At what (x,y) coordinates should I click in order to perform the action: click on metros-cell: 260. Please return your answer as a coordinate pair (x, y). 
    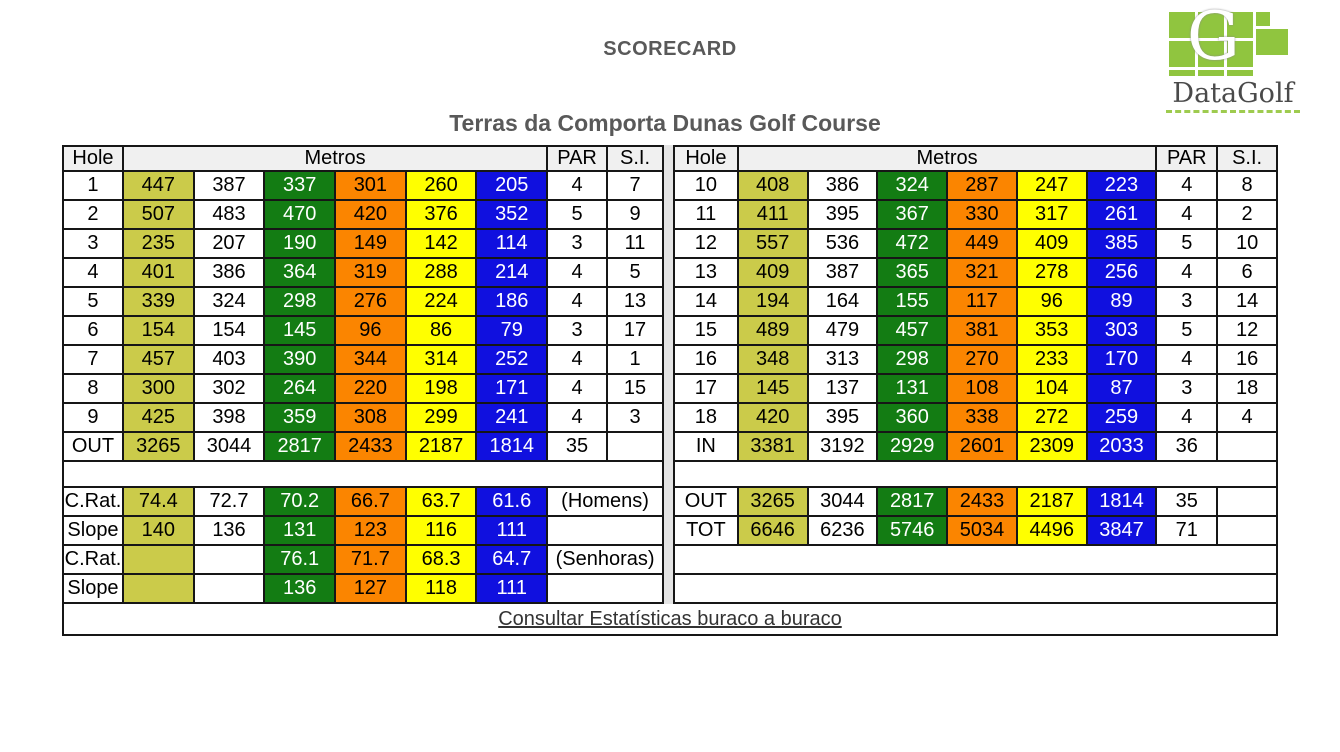
    Looking at the image, I should click on (441, 185).